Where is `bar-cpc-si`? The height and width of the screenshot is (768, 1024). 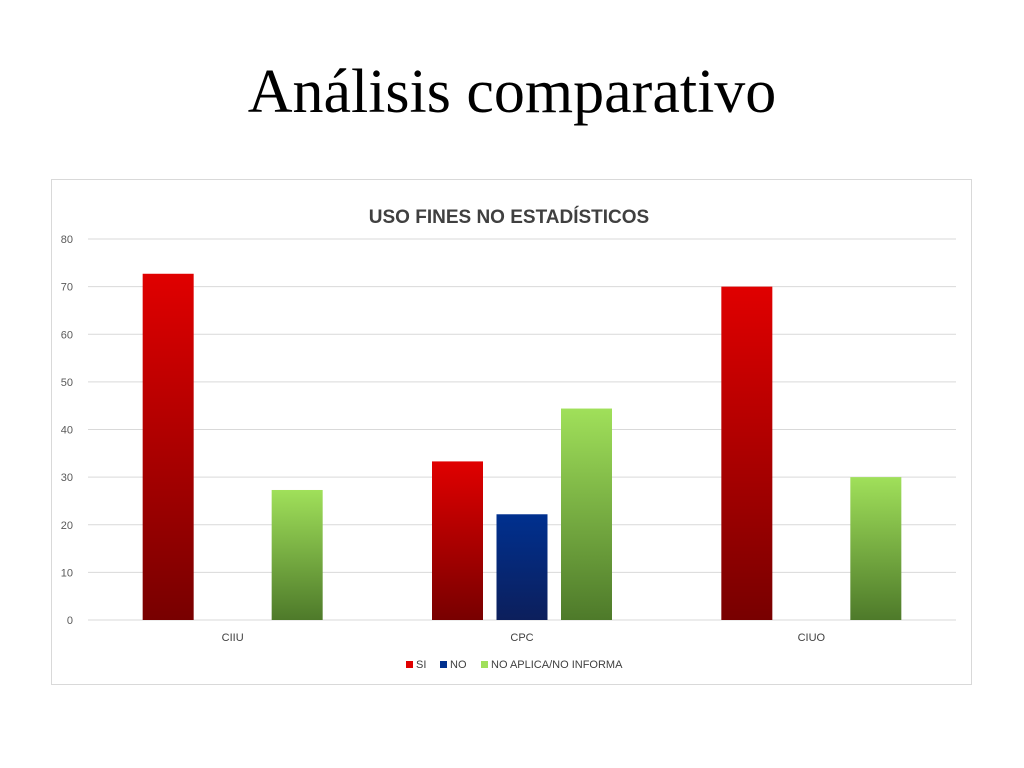 bar-cpc-si is located at coordinates (457, 540).